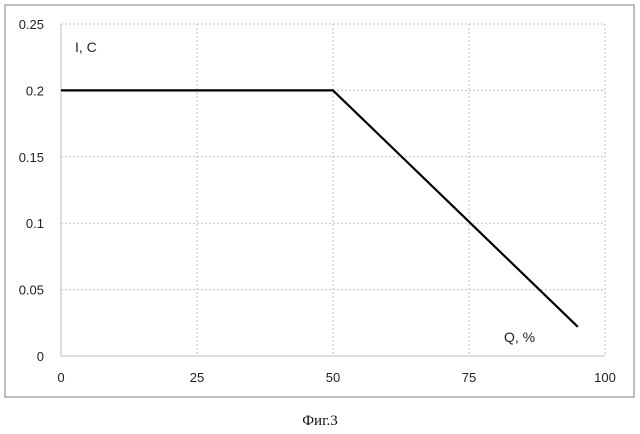 The image size is (640, 434). What do you see at coordinates (197, 377) in the screenshot?
I see `x-tick-label: 25` at bounding box center [197, 377].